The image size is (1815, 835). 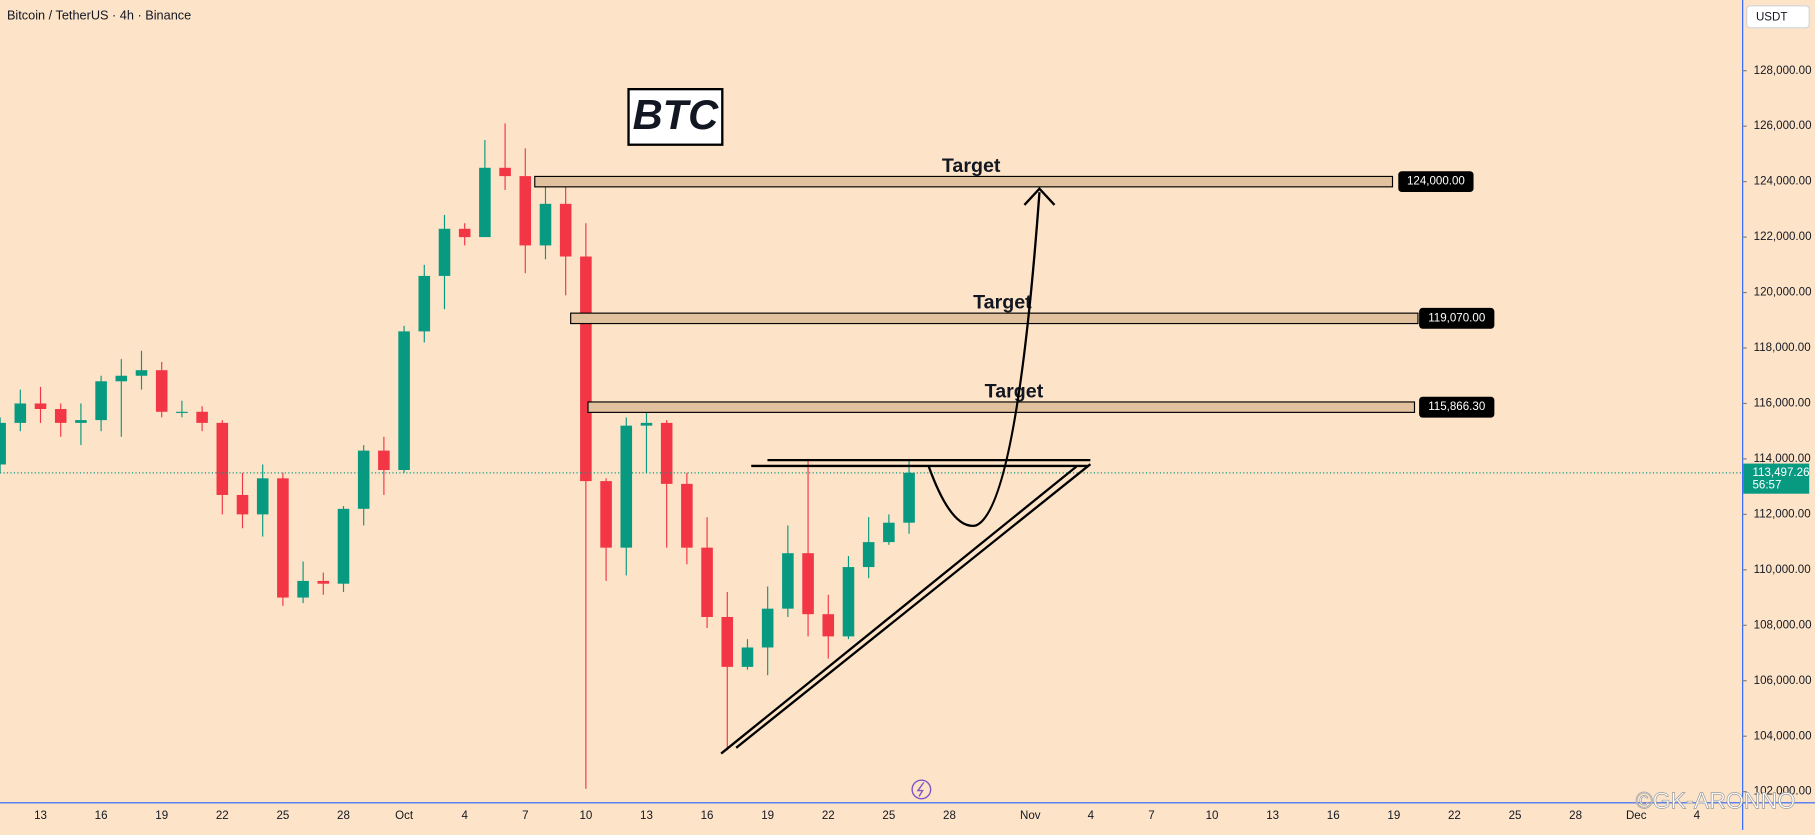 What do you see at coordinates (1771, 17) in the screenshot?
I see `currency: USDT` at bounding box center [1771, 17].